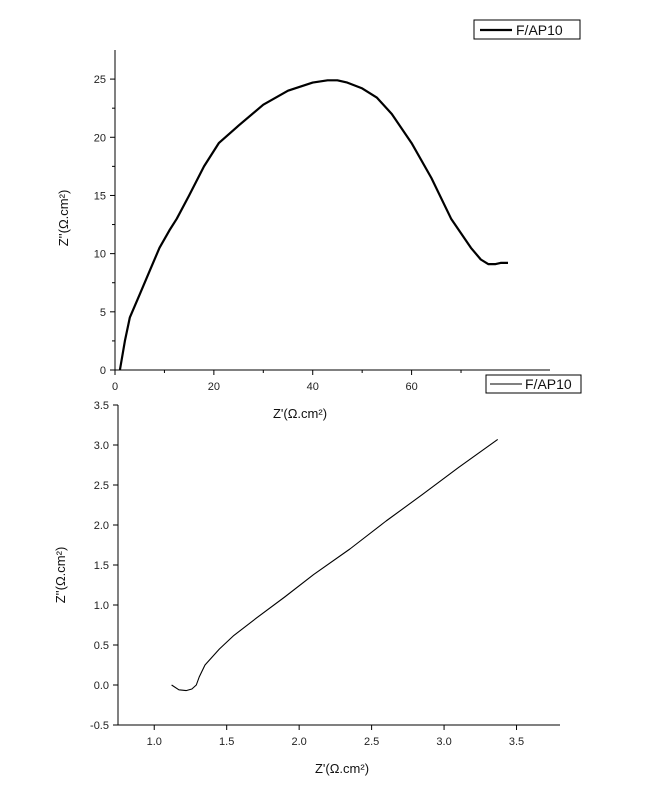 This screenshot has width=652, height=800. Describe the element at coordinates (101, 486) in the screenshot. I see `chart-bottom-y-tick-label: 2.5` at that location.